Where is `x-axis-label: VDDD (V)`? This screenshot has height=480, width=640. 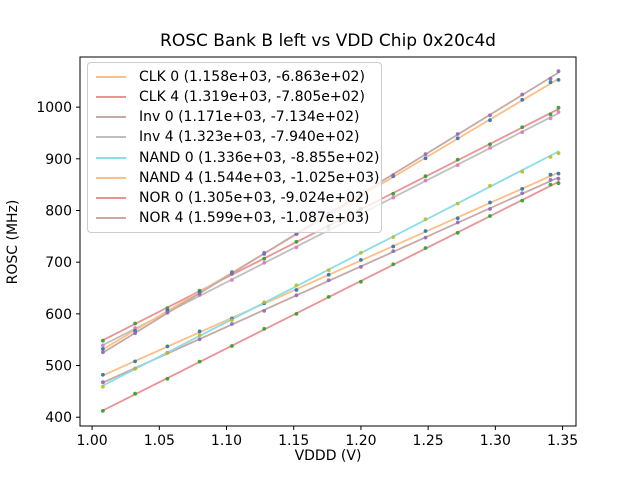
x-axis-label: VDDD (V) is located at coordinates (328, 456).